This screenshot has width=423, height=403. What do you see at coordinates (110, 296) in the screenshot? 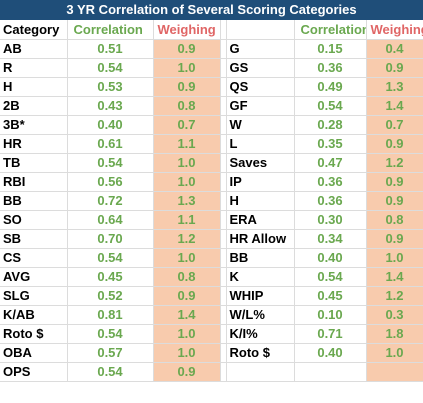
I see `left-correlation-cell: 0.52` at bounding box center [110, 296].